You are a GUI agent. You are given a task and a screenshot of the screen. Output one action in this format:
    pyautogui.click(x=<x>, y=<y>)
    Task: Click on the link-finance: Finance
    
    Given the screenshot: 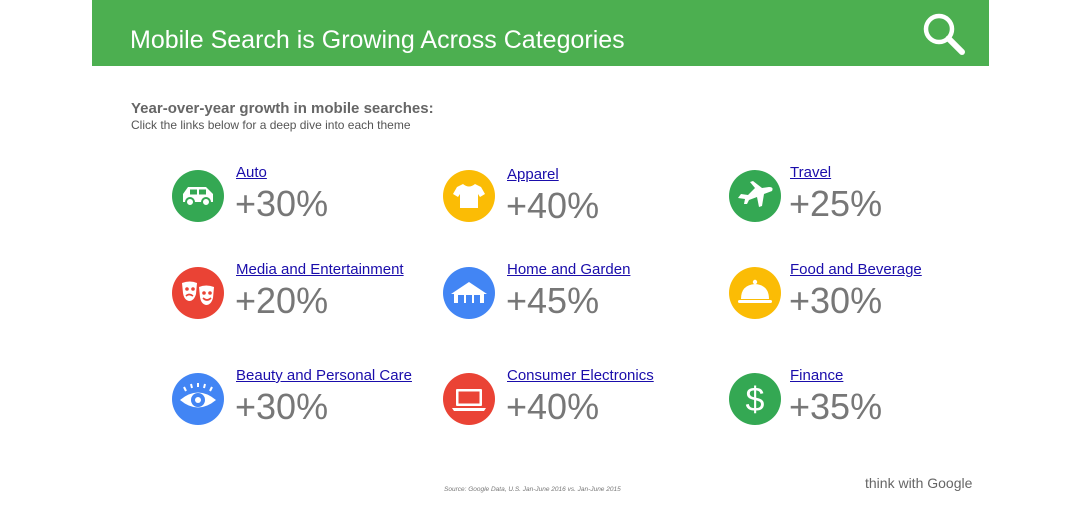 What is the action you would take?
    pyautogui.click(x=817, y=375)
    